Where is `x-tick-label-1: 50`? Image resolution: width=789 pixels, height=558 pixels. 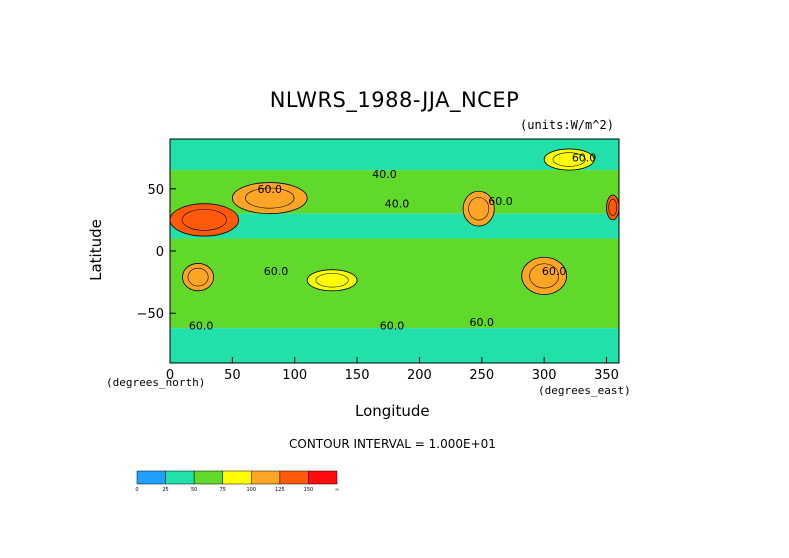
x-tick-label-1: 50 is located at coordinates (232, 375).